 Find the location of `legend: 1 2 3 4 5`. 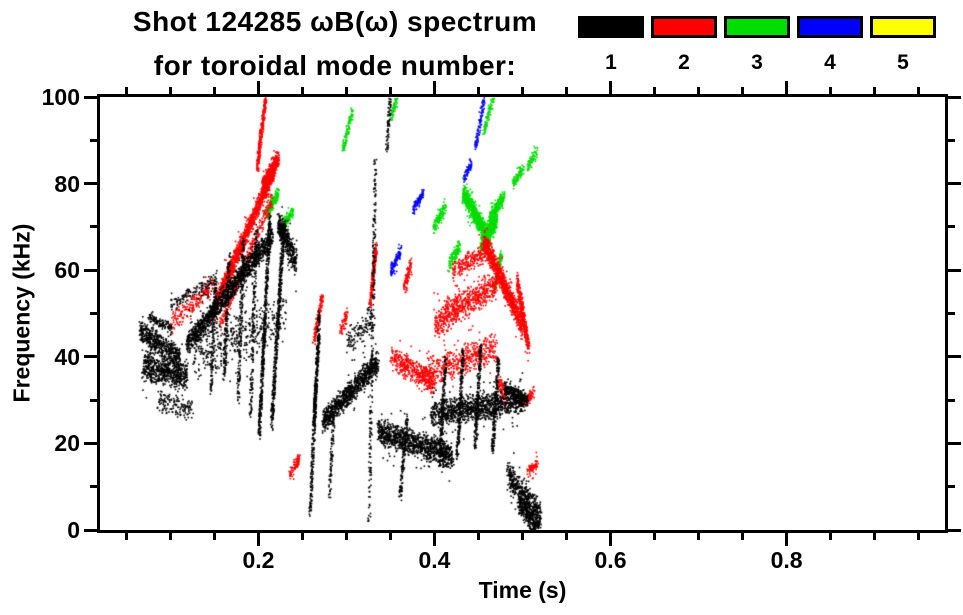

legend: 1 2 3 4 5 is located at coordinates (757, 45).